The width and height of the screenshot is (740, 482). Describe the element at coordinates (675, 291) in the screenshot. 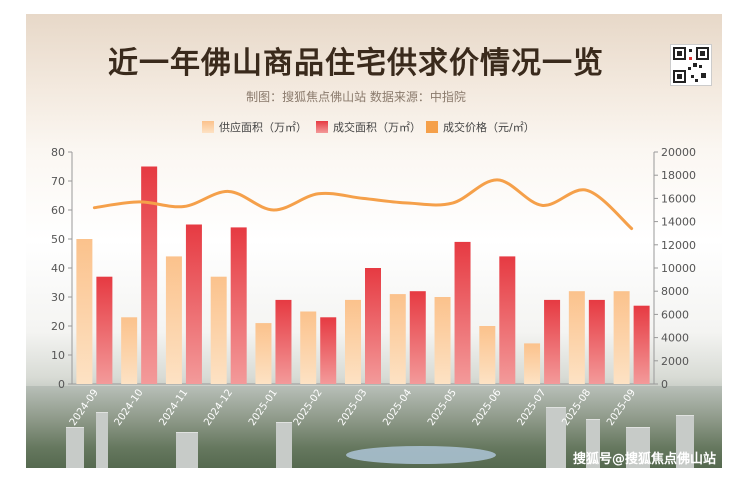

I see `right-tick-label: 8000` at that location.